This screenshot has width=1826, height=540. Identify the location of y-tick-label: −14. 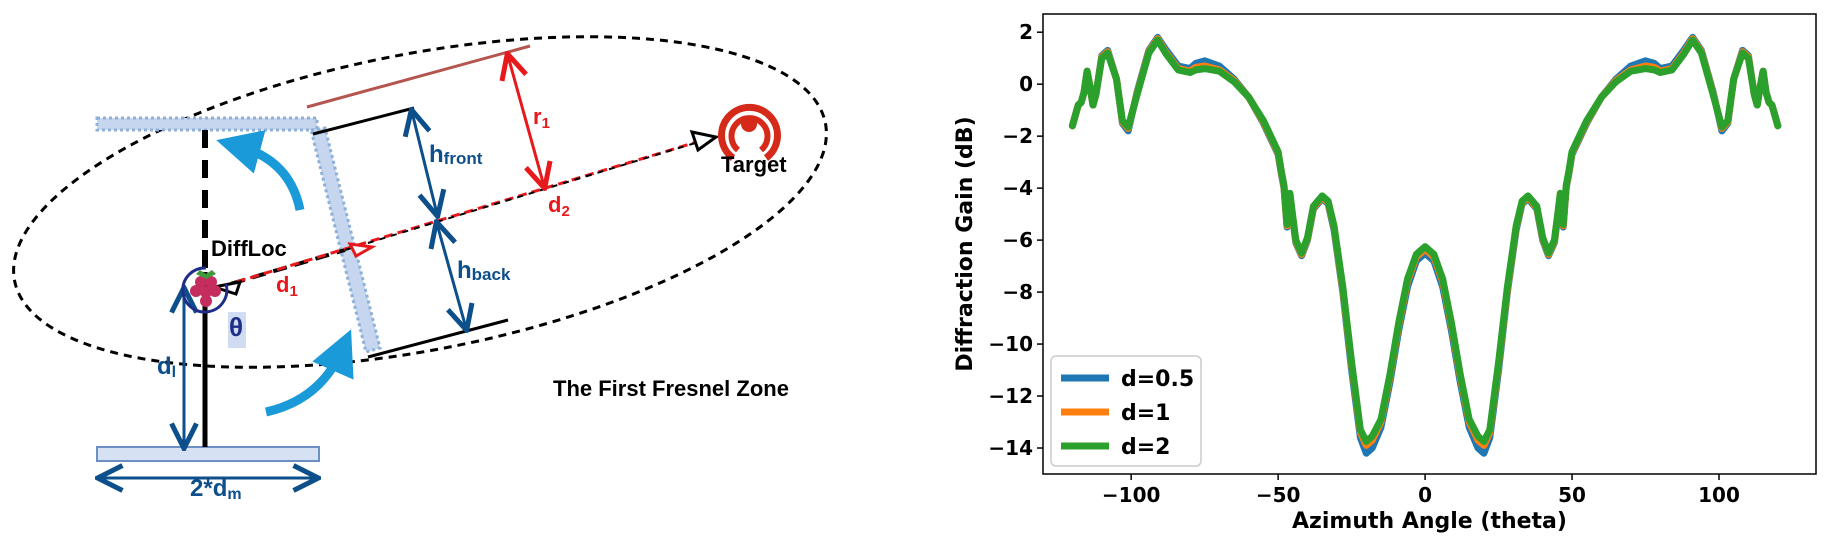
(1010, 448).